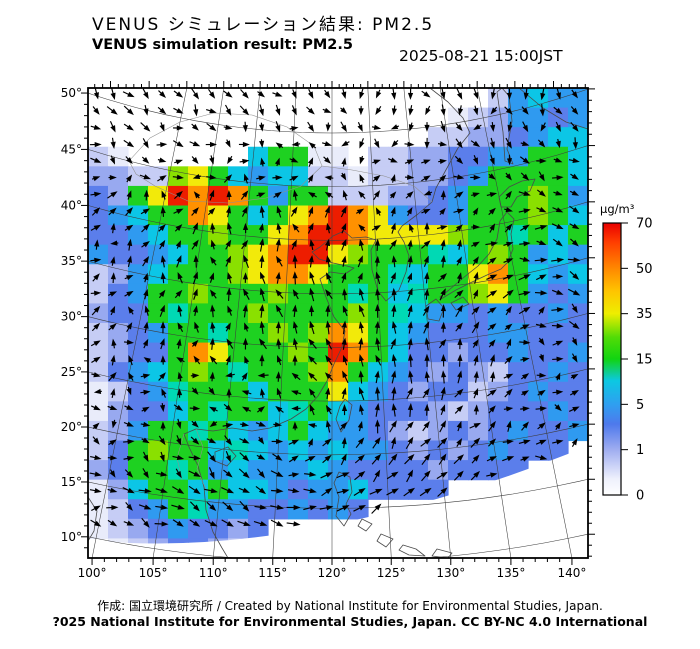 This screenshot has height=649, width=700. I want to click on svg-text: 140°, so click(571, 573).